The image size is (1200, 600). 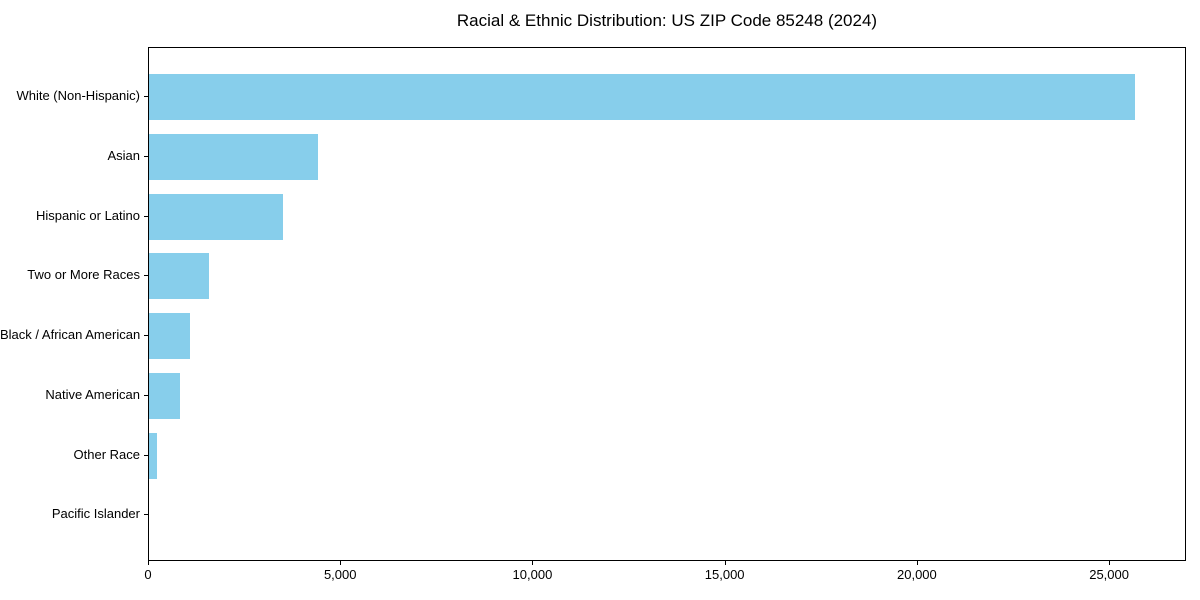 I want to click on y-axis-label: Asian, so click(x=123, y=155).